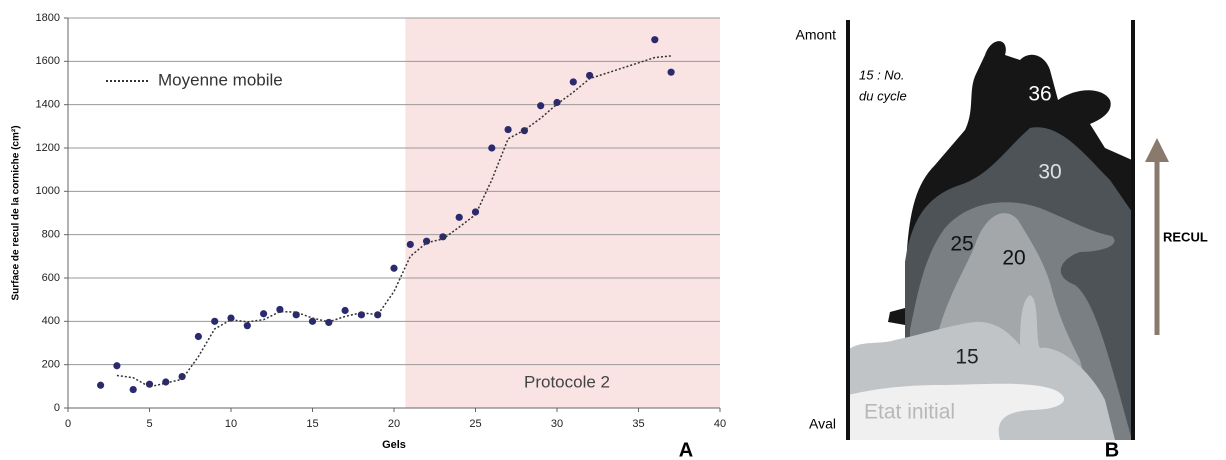  Describe the element at coordinates (57, 408) in the screenshot. I see `y-tick-label: 0` at that location.